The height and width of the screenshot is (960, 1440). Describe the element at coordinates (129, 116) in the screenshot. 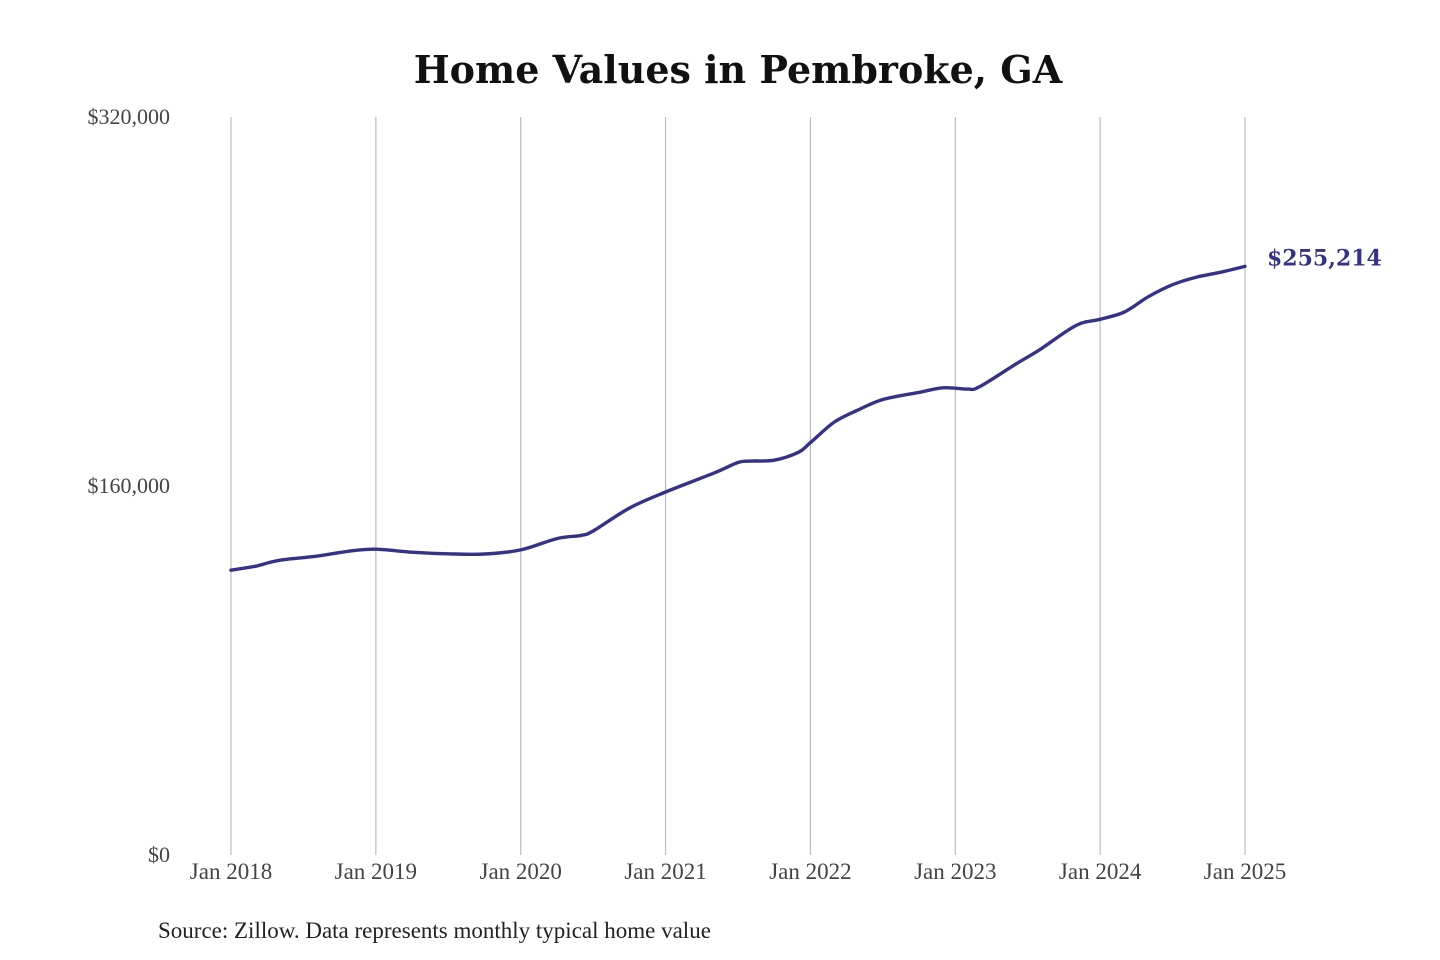

I see `y-tick-label: $320,000` at that location.